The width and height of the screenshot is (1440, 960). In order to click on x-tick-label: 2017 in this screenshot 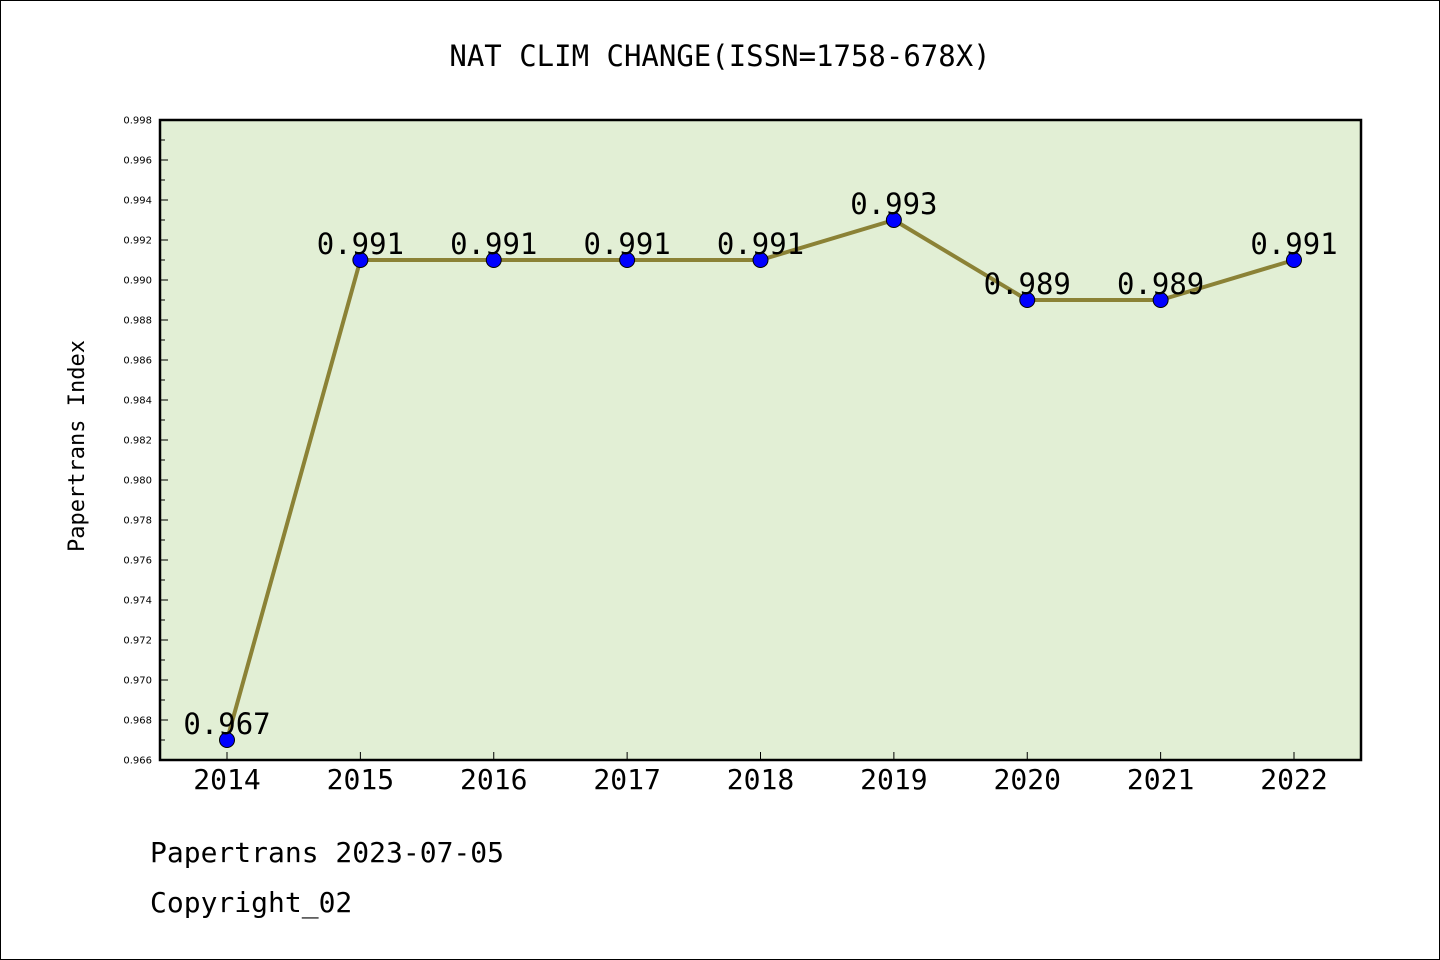, I will do `click(626, 779)`.